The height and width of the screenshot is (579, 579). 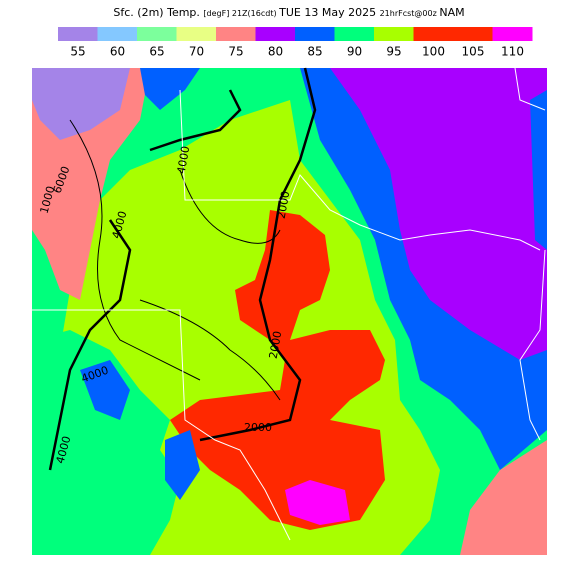 What do you see at coordinates (512, 52) in the screenshot?
I see `legend-label: 110` at bounding box center [512, 52].